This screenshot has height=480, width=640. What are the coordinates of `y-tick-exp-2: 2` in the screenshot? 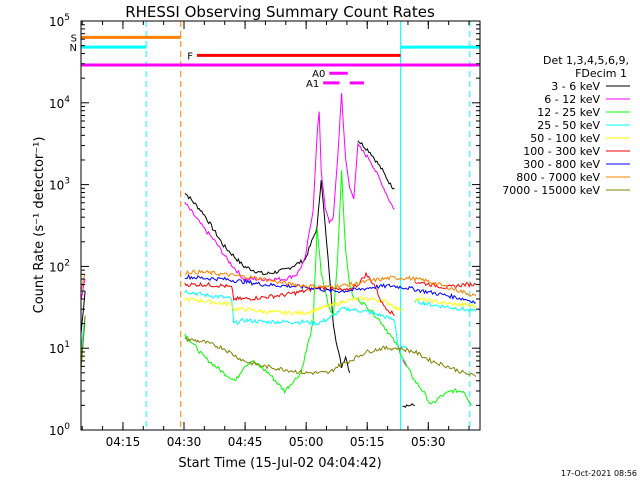 It's located at (67, 263).